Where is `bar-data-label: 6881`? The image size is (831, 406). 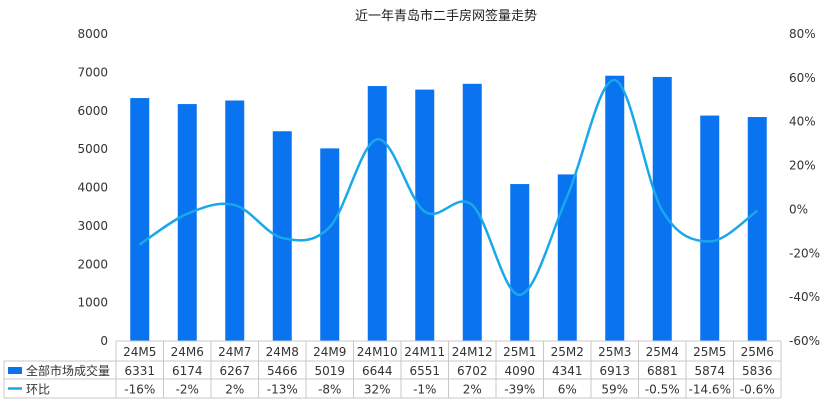 bar-data-label: 6881 is located at coordinates (662, 371).